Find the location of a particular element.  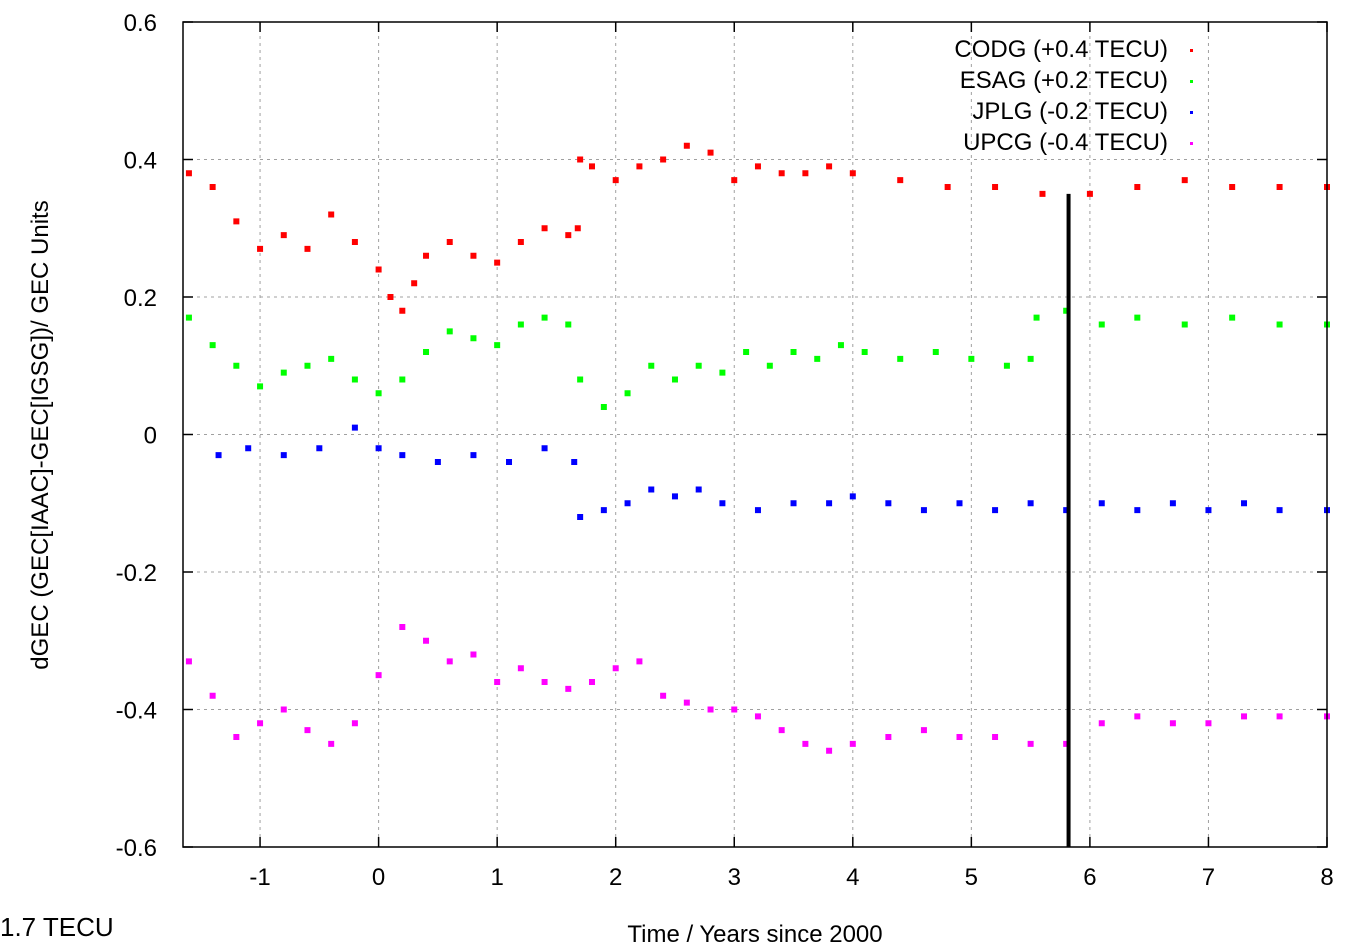

x-tick-label: 2 is located at coordinates (615, 877).